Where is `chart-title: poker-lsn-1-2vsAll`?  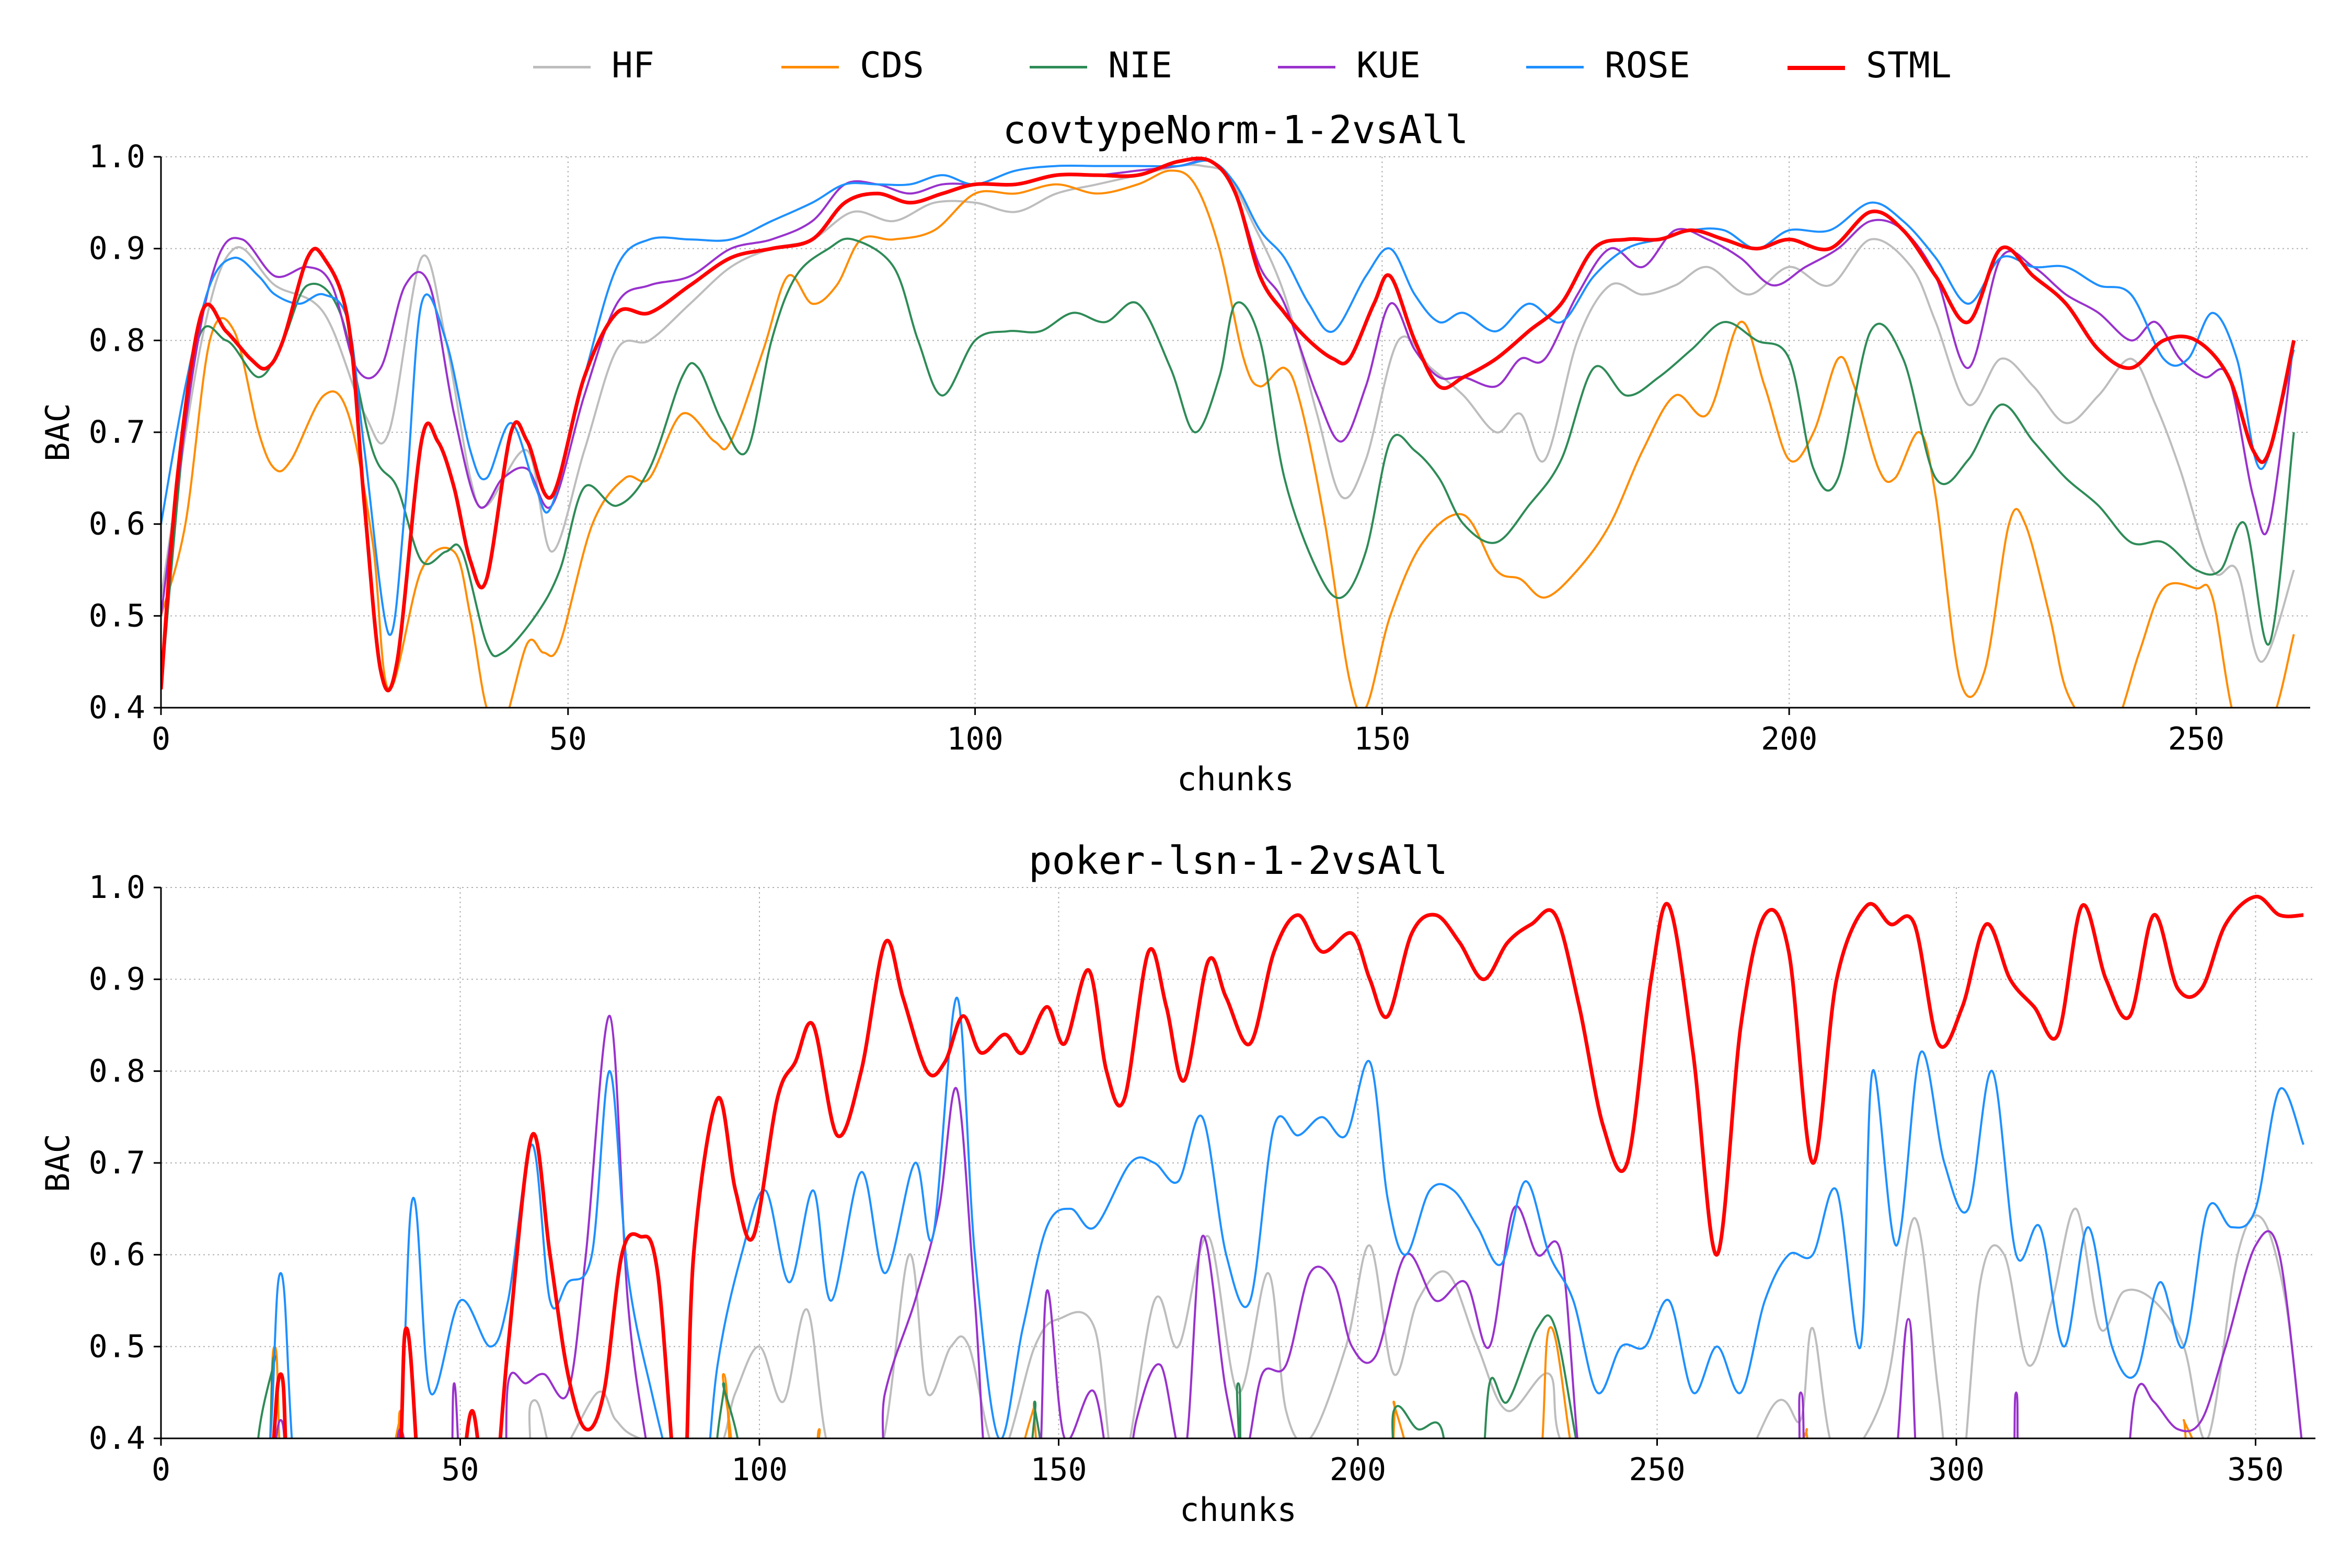
chart-title: poker-lsn-1-2vsAll is located at coordinates (1238, 860).